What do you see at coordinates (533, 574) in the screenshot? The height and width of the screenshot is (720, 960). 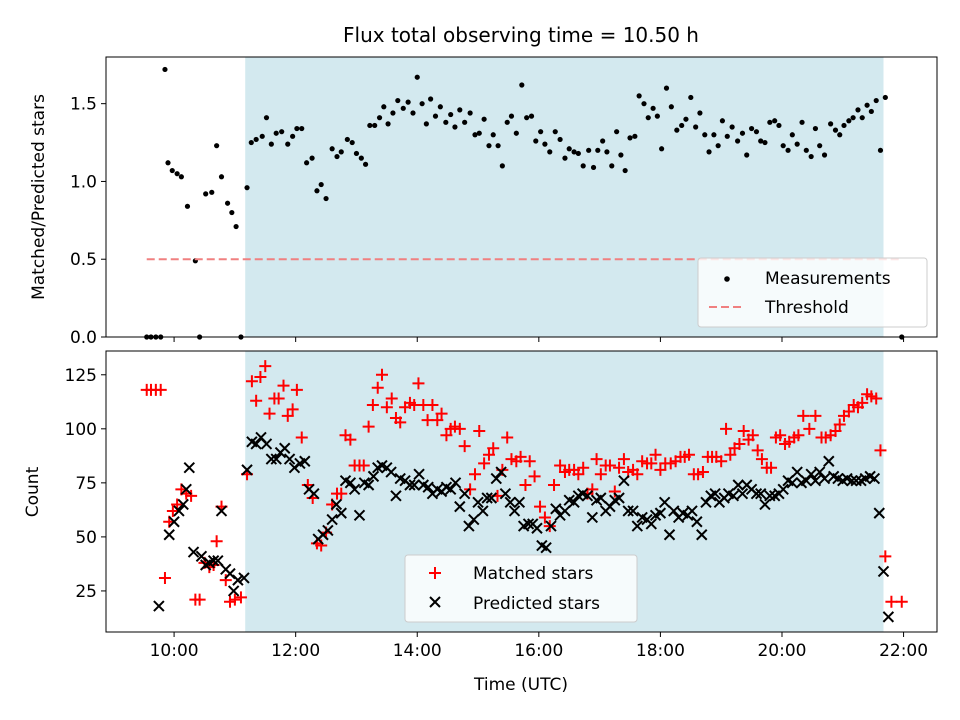 I see `legend-matched-label: Matched stars` at bounding box center [533, 574].